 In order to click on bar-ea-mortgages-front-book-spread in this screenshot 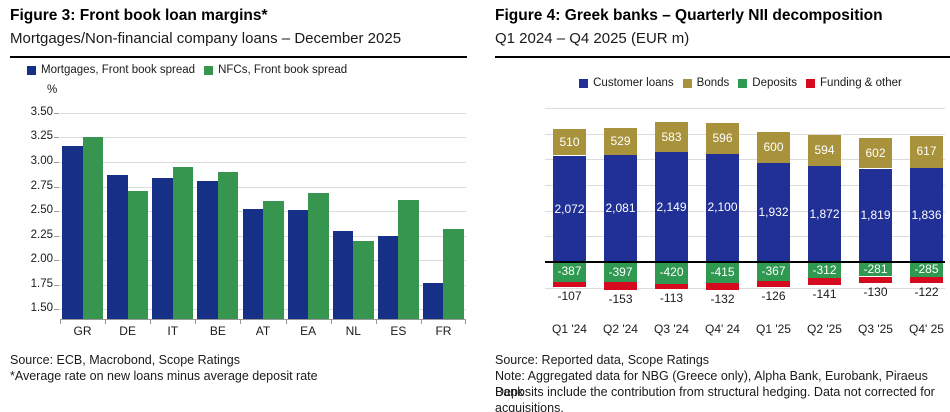, I will do `click(298, 264)`.